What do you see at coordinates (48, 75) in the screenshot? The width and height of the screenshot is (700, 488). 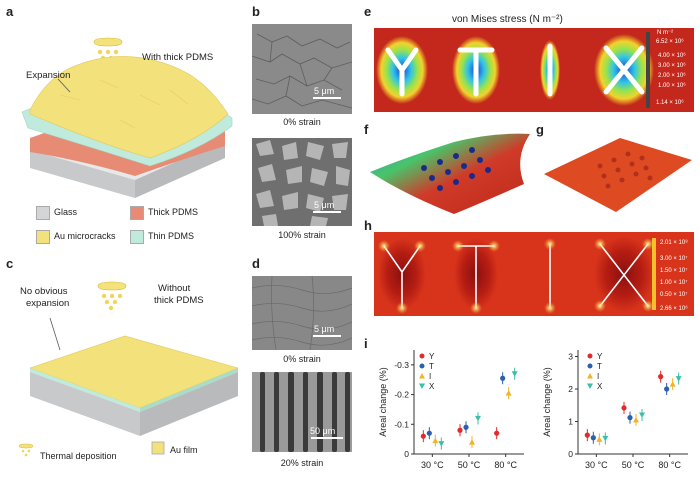 I see `expansion-label: Expansion` at bounding box center [48, 75].